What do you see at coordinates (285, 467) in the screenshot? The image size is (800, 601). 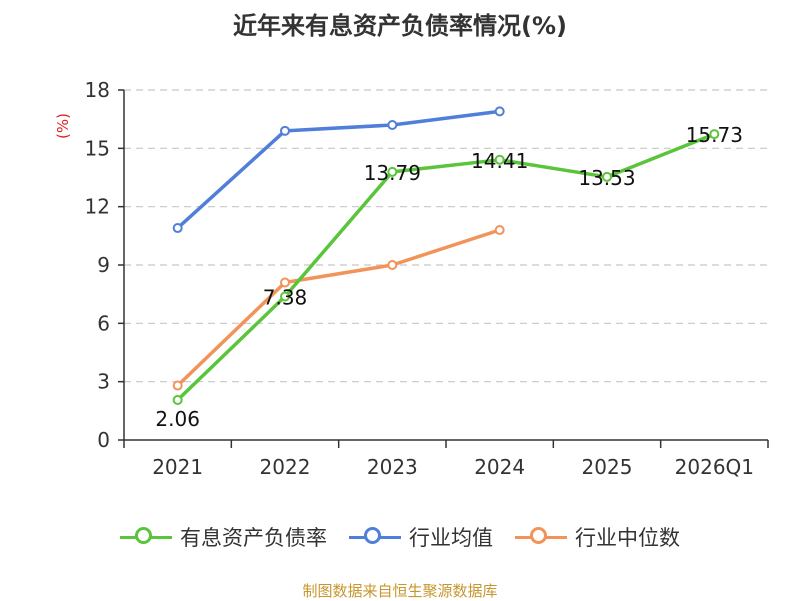 I see `x-tick-label: 2022` at bounding box center [285, 467].